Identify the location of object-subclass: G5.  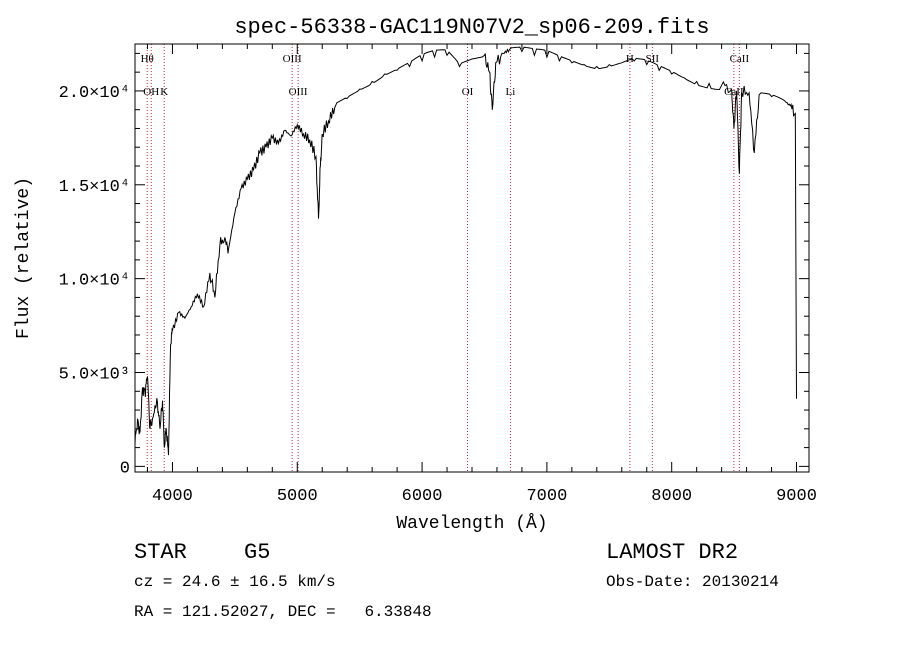
(257, 552).